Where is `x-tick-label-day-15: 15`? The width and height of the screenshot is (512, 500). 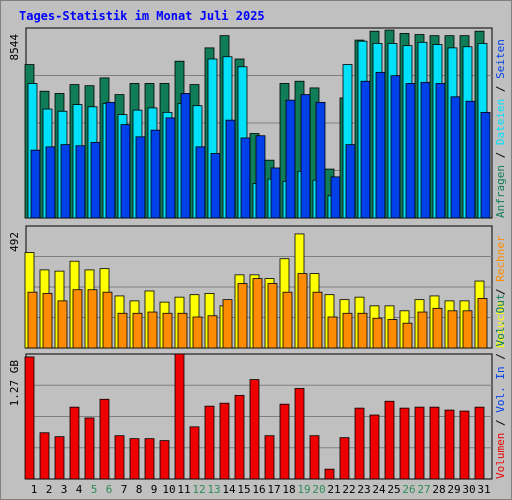 x-tick-label-day-15: 15 is located at coordinates (243, 489).